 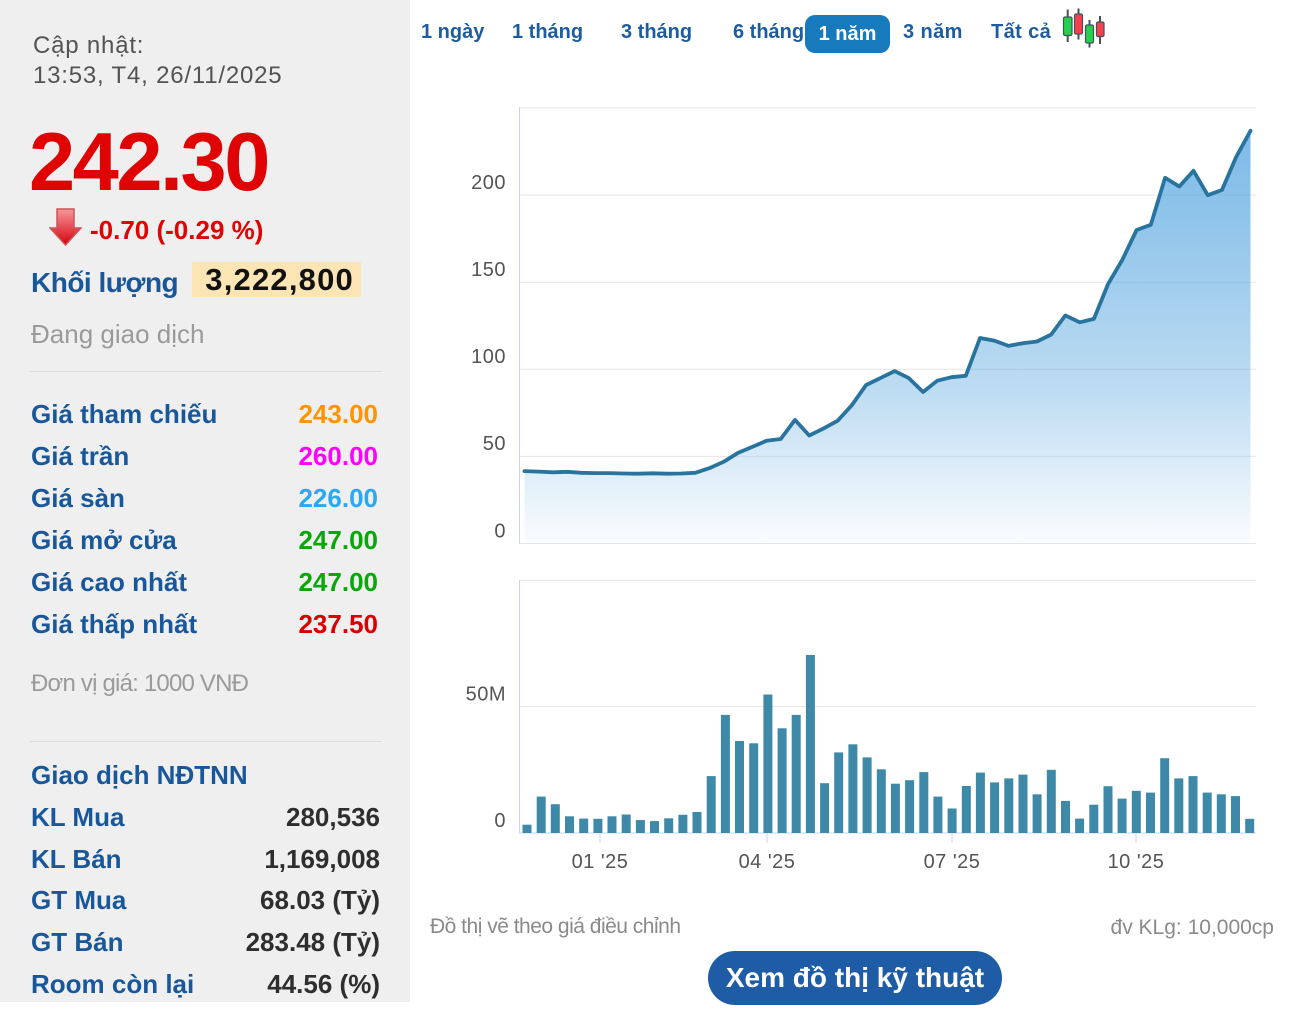 What do you see at coordinates (494, 444) in the screenshot?
I see `svg-text: 50` at bounding box center [494, 444].